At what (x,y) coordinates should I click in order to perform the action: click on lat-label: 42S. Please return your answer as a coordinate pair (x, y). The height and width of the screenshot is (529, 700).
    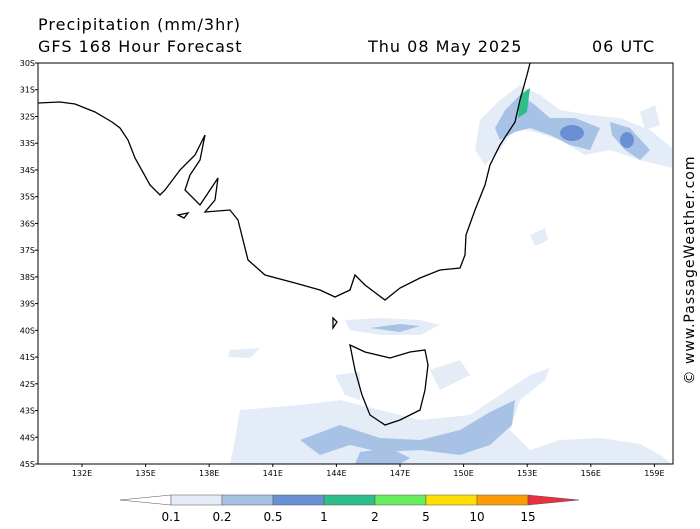
    Looking at the image, I should click on (27, 384).